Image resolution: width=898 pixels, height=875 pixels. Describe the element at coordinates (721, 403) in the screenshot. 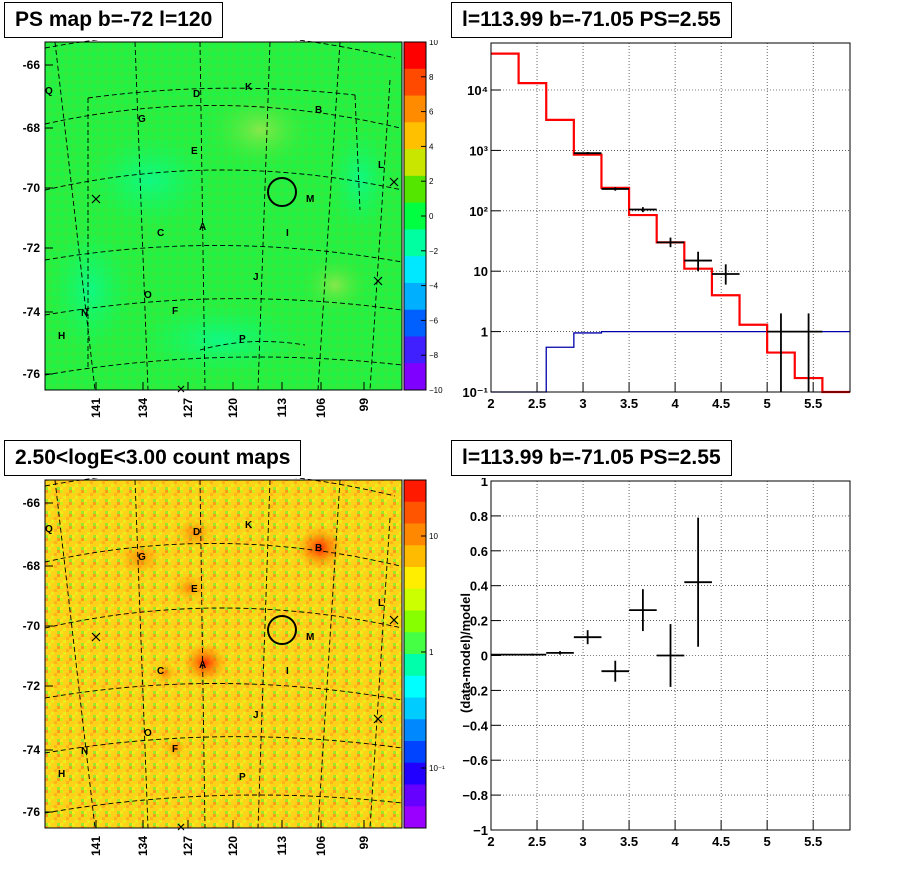

I see `x-tick-label: 4.5` at that location.